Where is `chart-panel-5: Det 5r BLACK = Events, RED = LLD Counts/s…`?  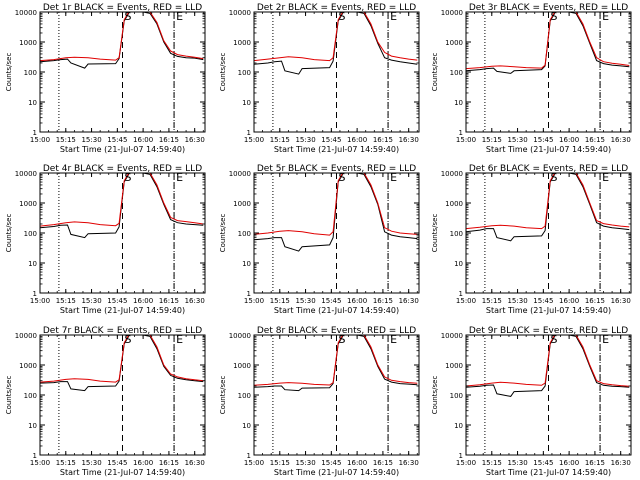
chart-panel-5: Det 5r BLACK = Events, RED = LLD Counts/s… is located at coordinates (319, 239).